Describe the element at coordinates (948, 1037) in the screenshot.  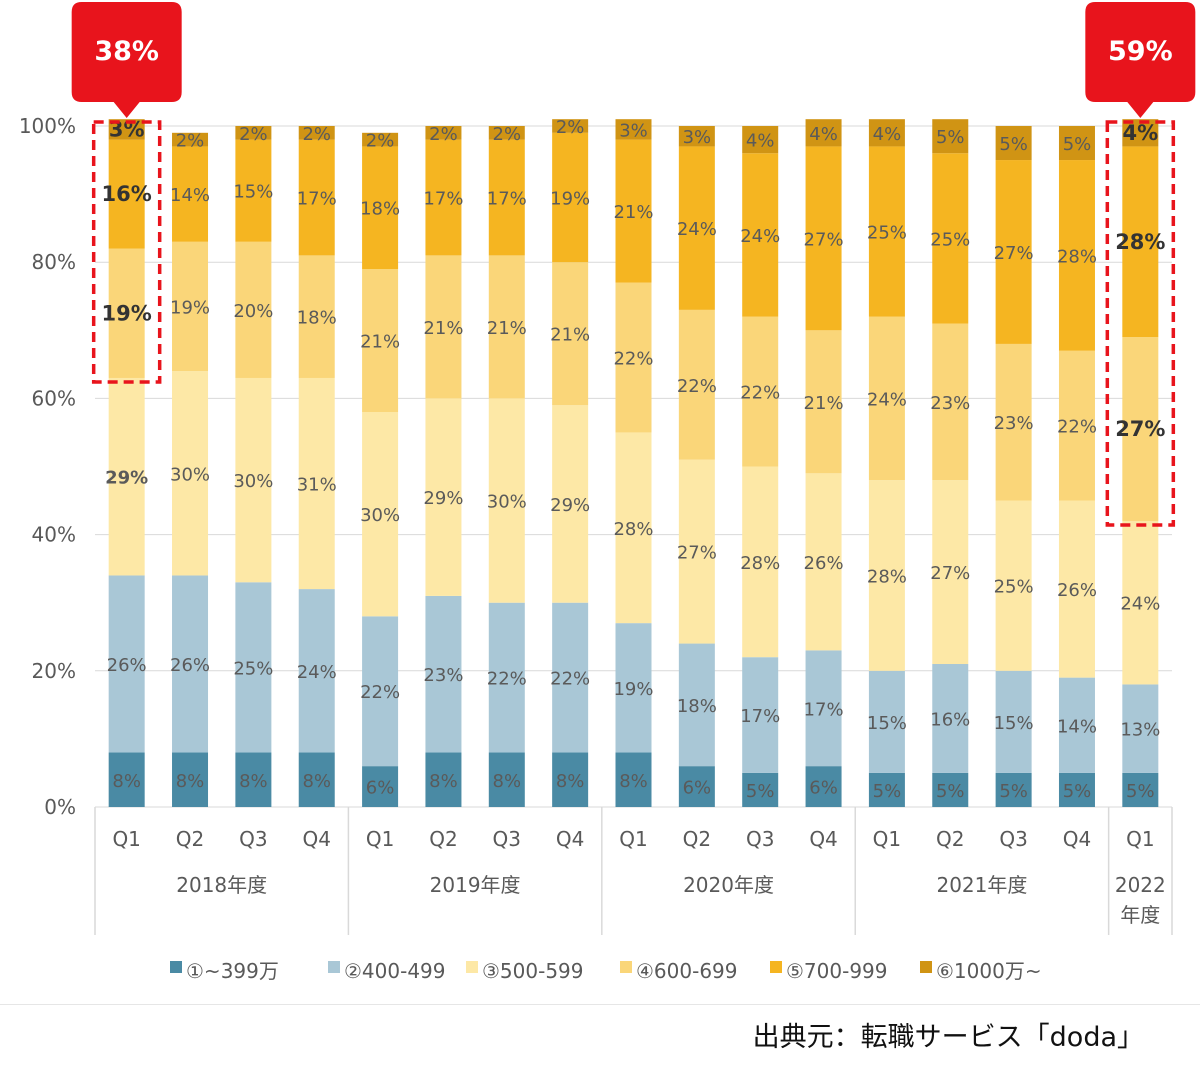
I see `source-caption: 出典元：転職サービス「doda」` at that location.